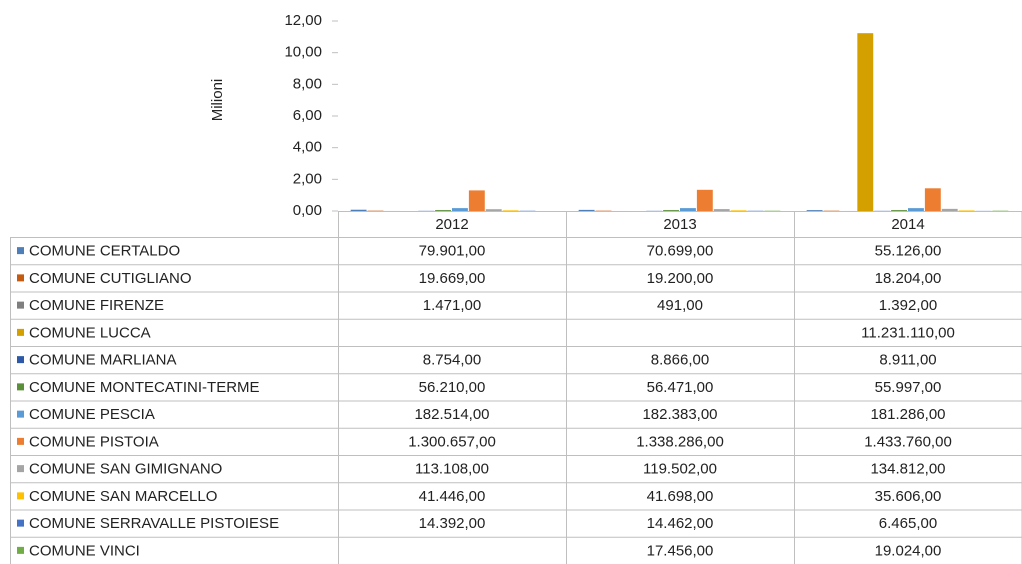 Image resolution: width=1022 pixels, height=564 pixels. Describe the element at coordinates (907, 224) in the screenshot. I see `x-tick-label: 2014` at that location.